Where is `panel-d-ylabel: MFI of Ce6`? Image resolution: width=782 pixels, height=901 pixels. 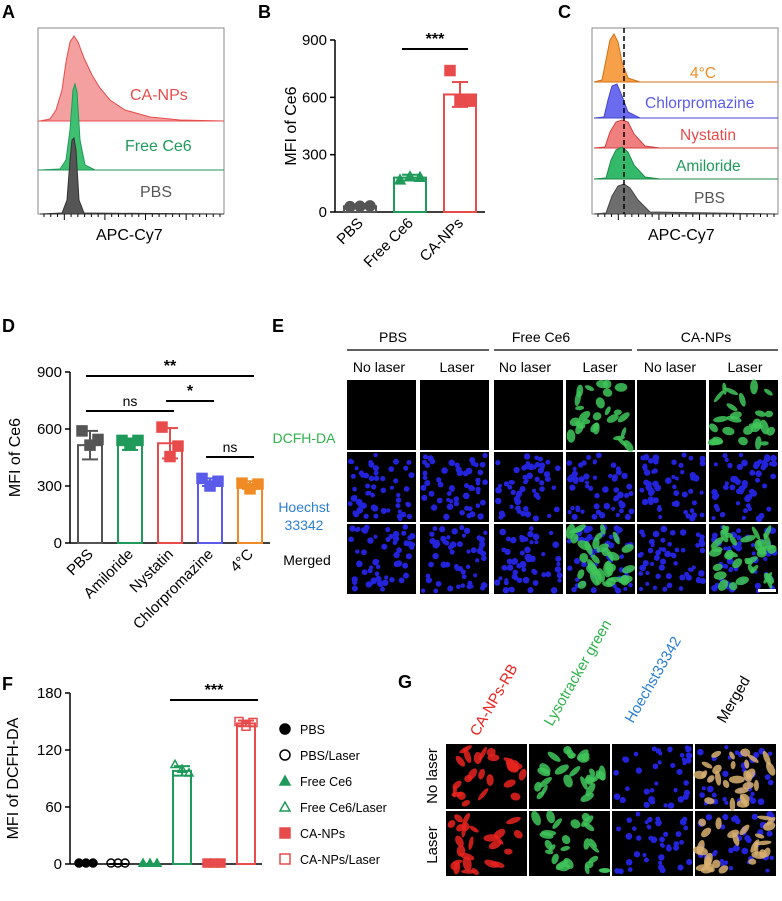
panel-d-ylabel: MFI of Ce6 is located at coordinates (15, 457).